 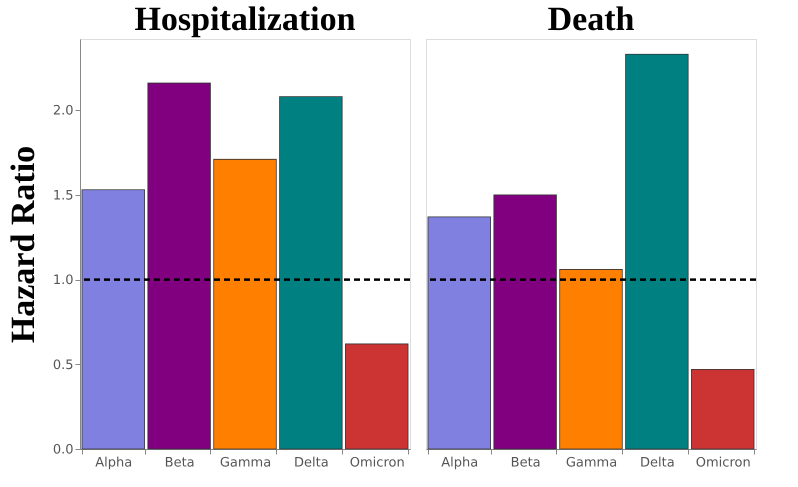 I want to click on y-tick-label: 0.5, so click(x=63, y=365).